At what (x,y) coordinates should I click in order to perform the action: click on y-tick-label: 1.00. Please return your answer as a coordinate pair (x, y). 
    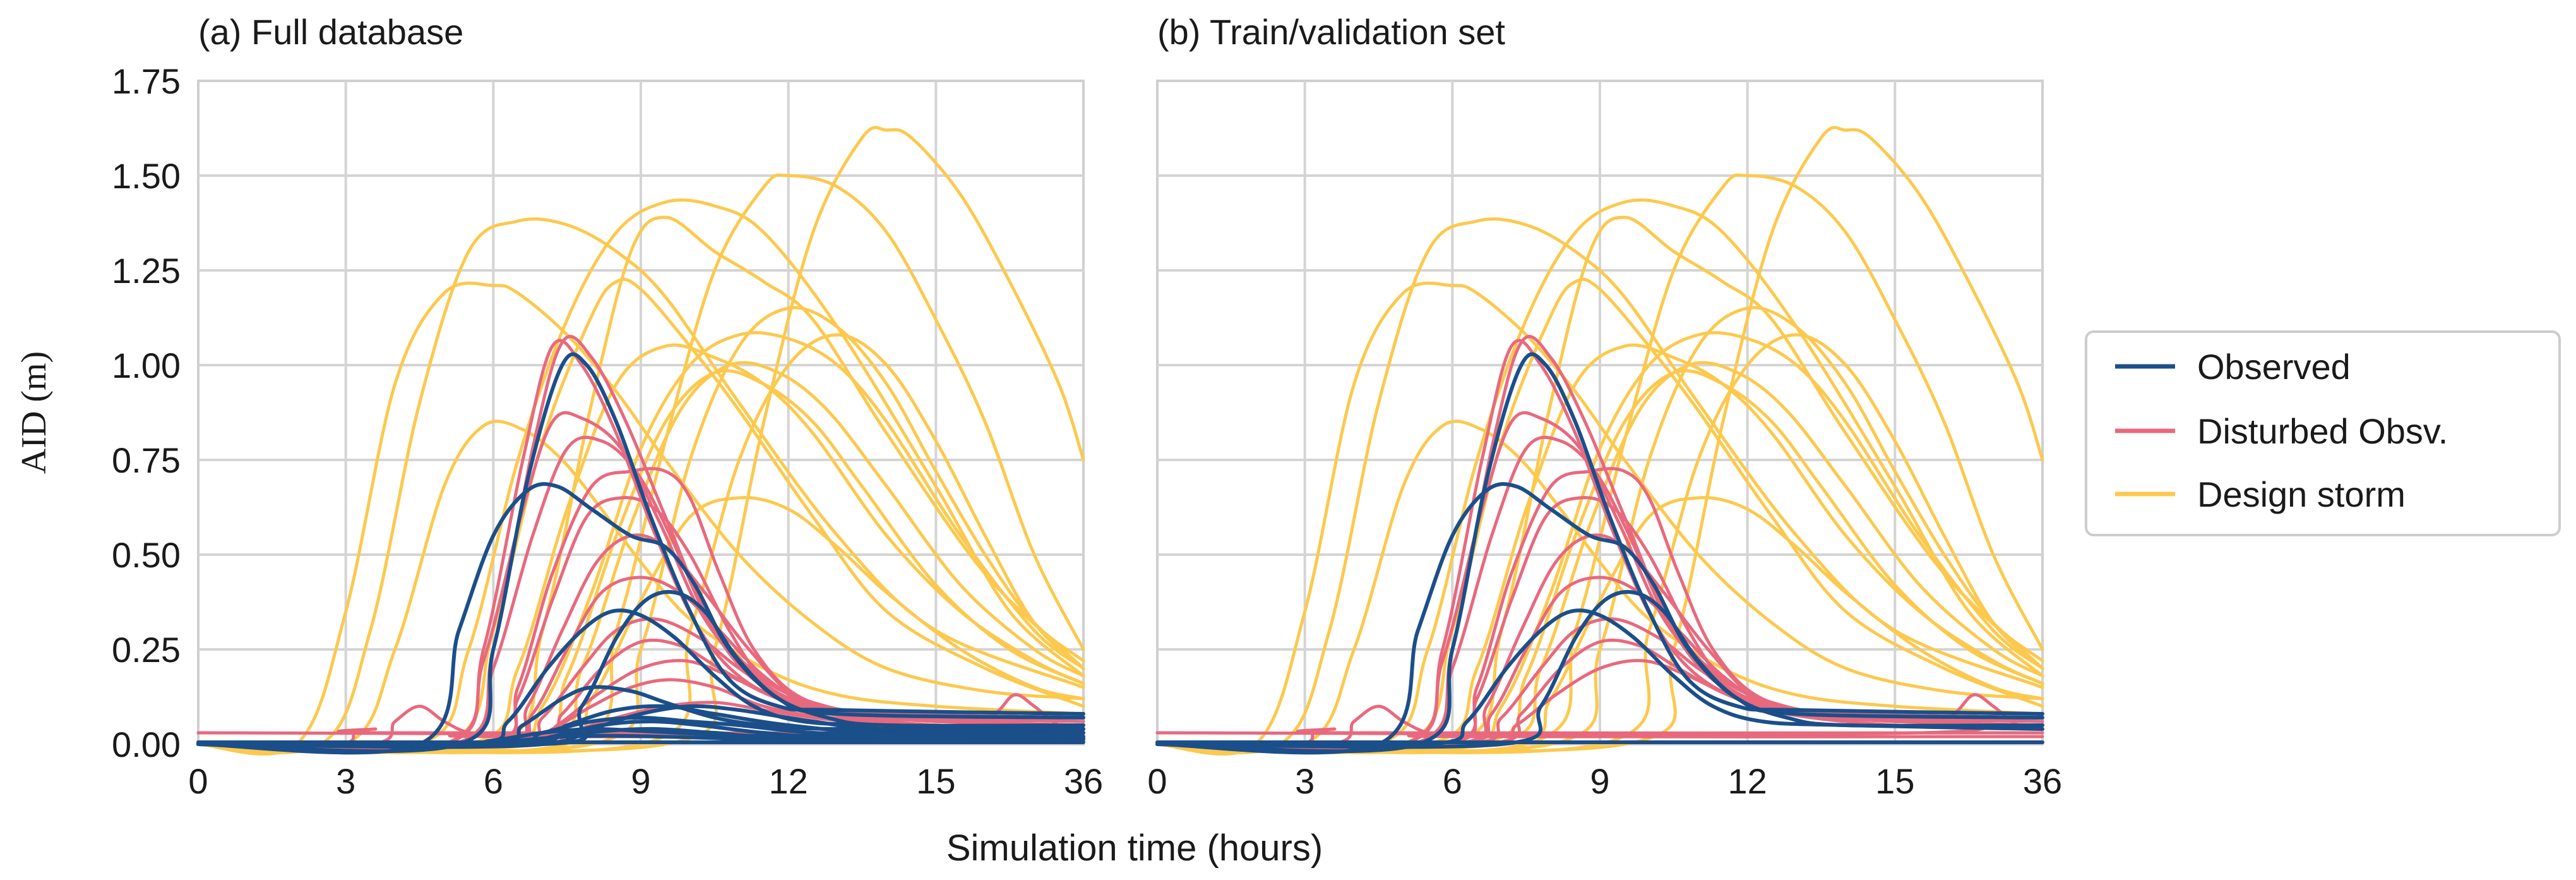
    Looking at the image, I should click on (146, 365).